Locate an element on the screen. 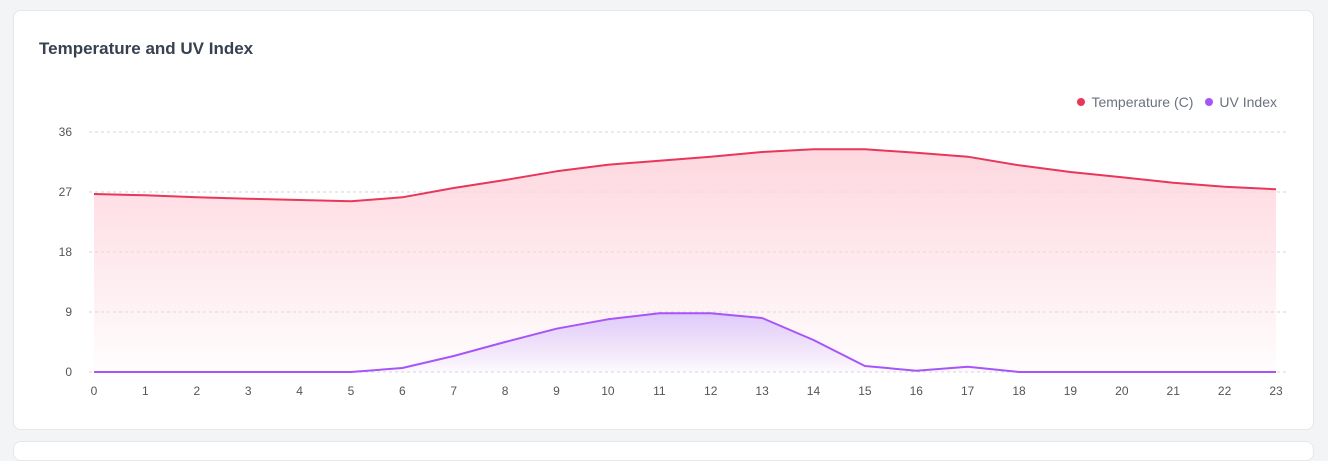 This screenshot has width=1328, height=461. legend-label-uv: UV Index is located at coordinates (1248, 102).